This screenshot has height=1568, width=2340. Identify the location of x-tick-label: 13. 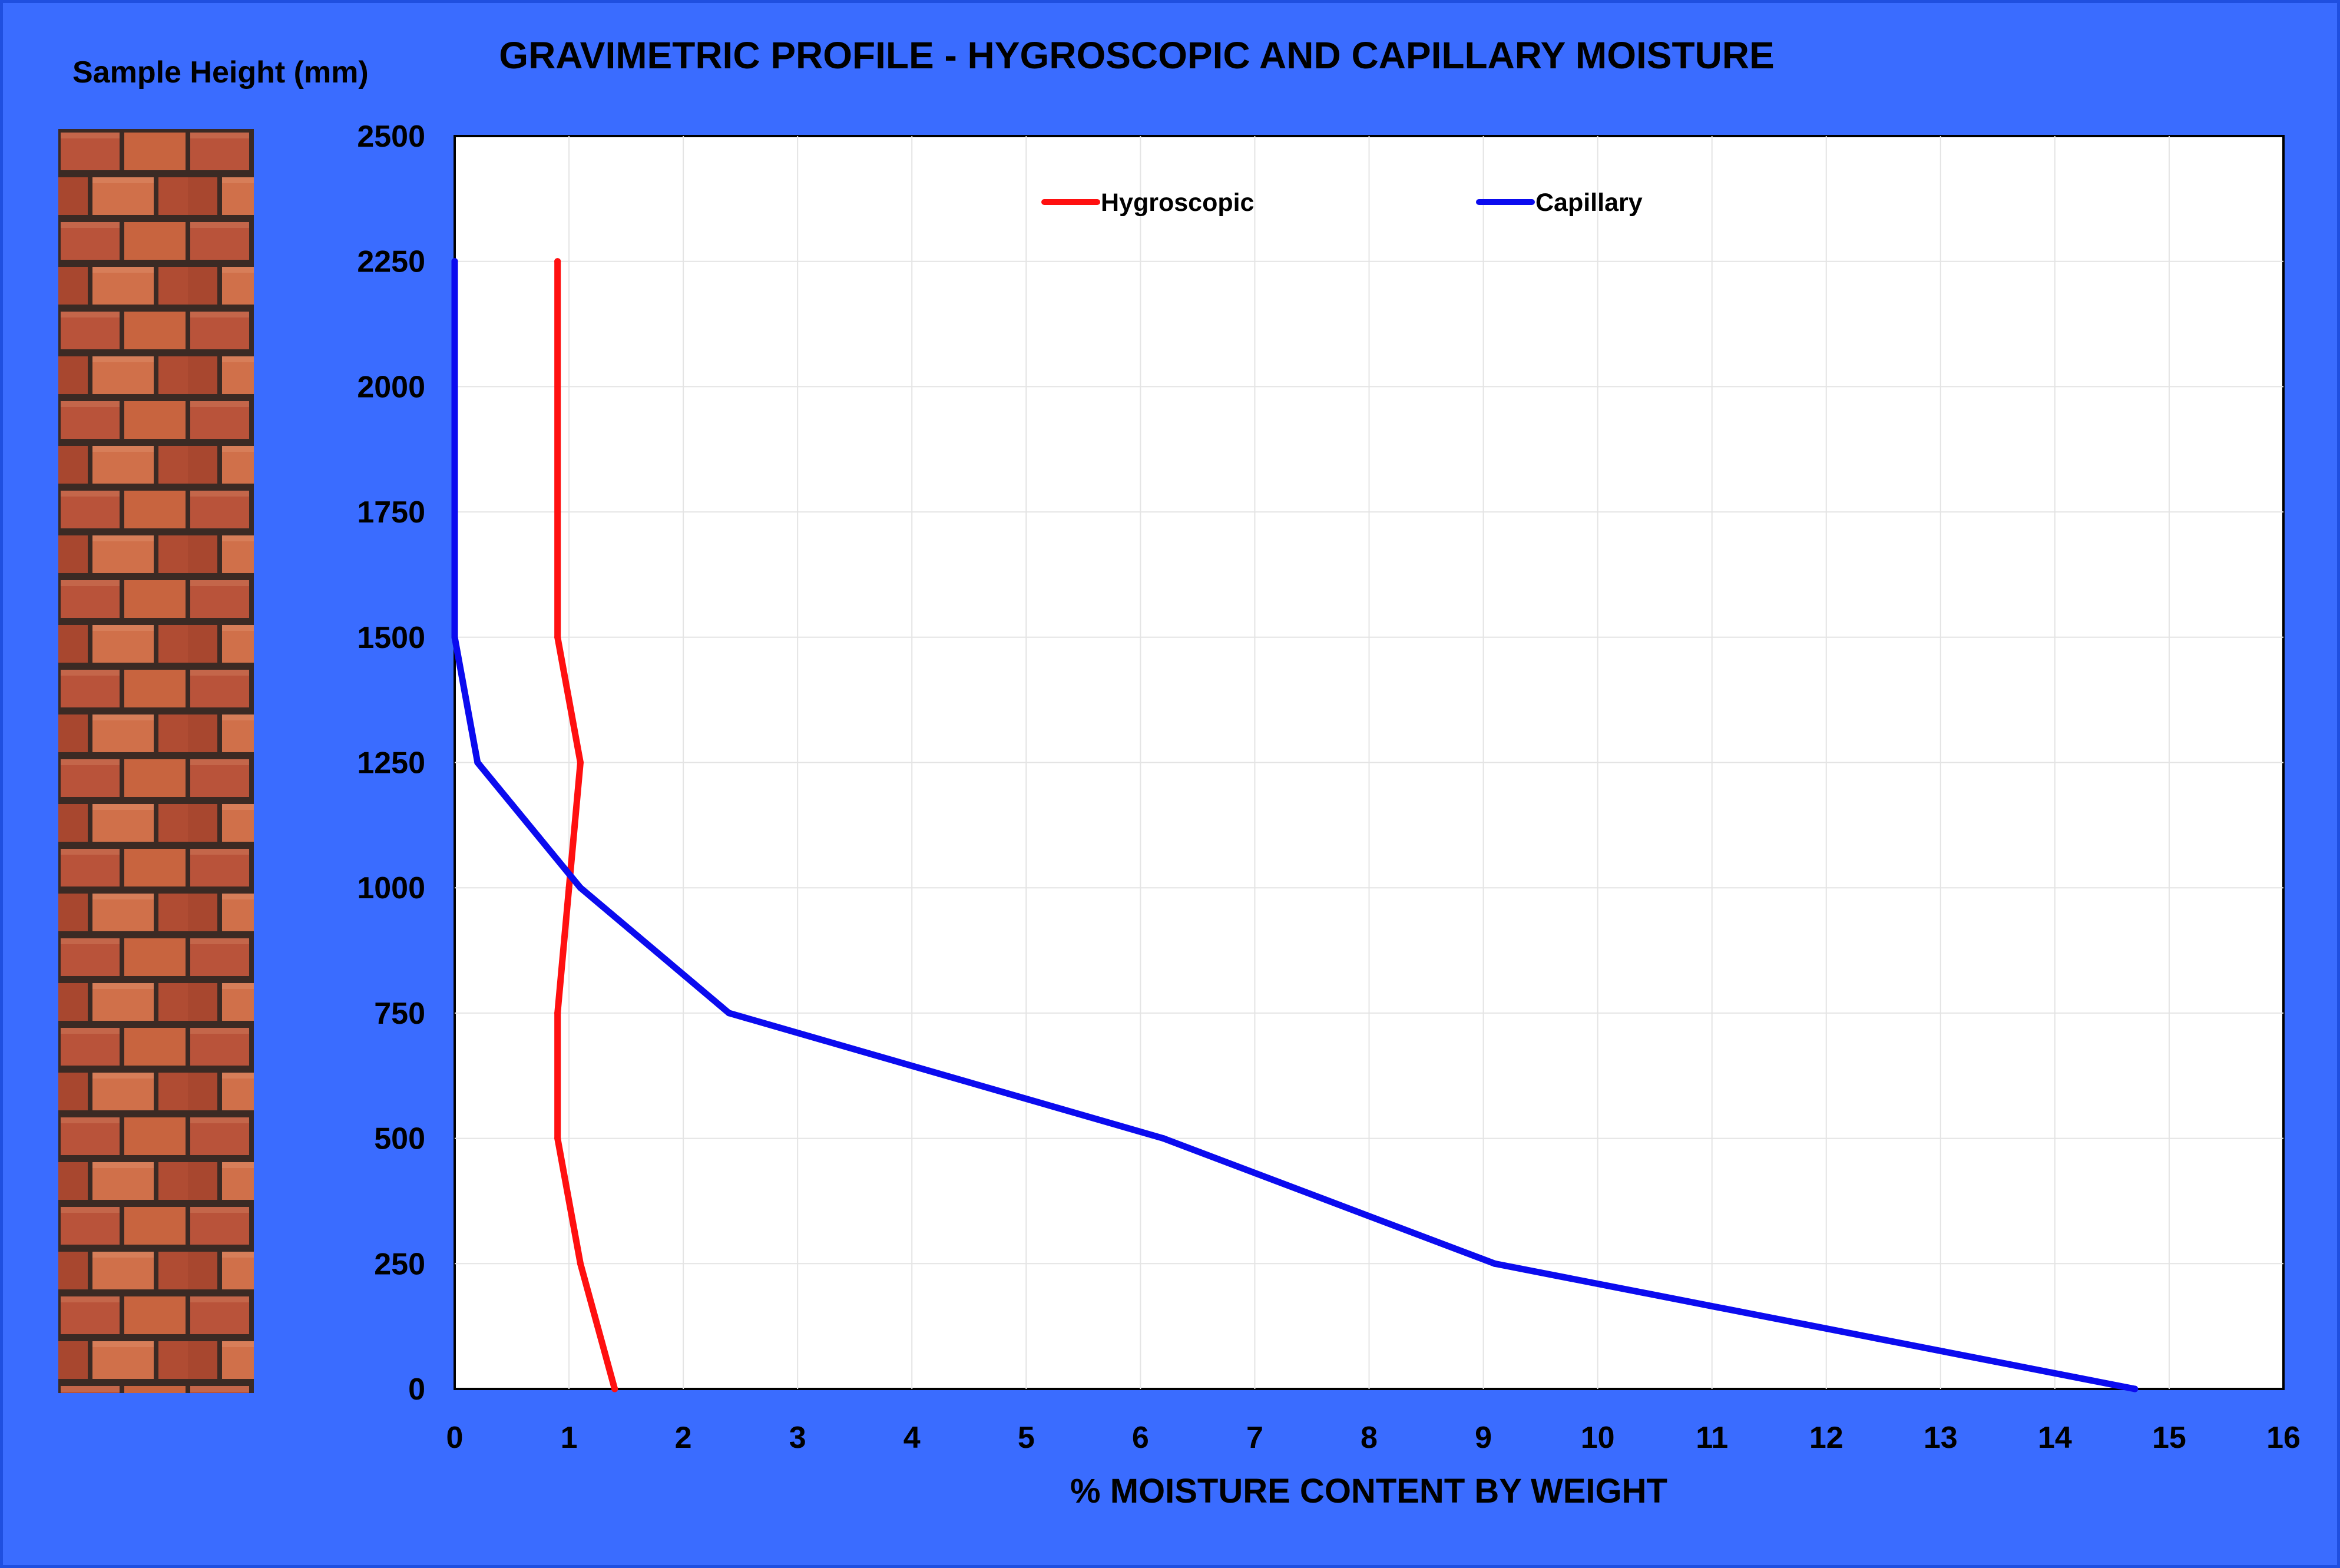
(1941, 1438).